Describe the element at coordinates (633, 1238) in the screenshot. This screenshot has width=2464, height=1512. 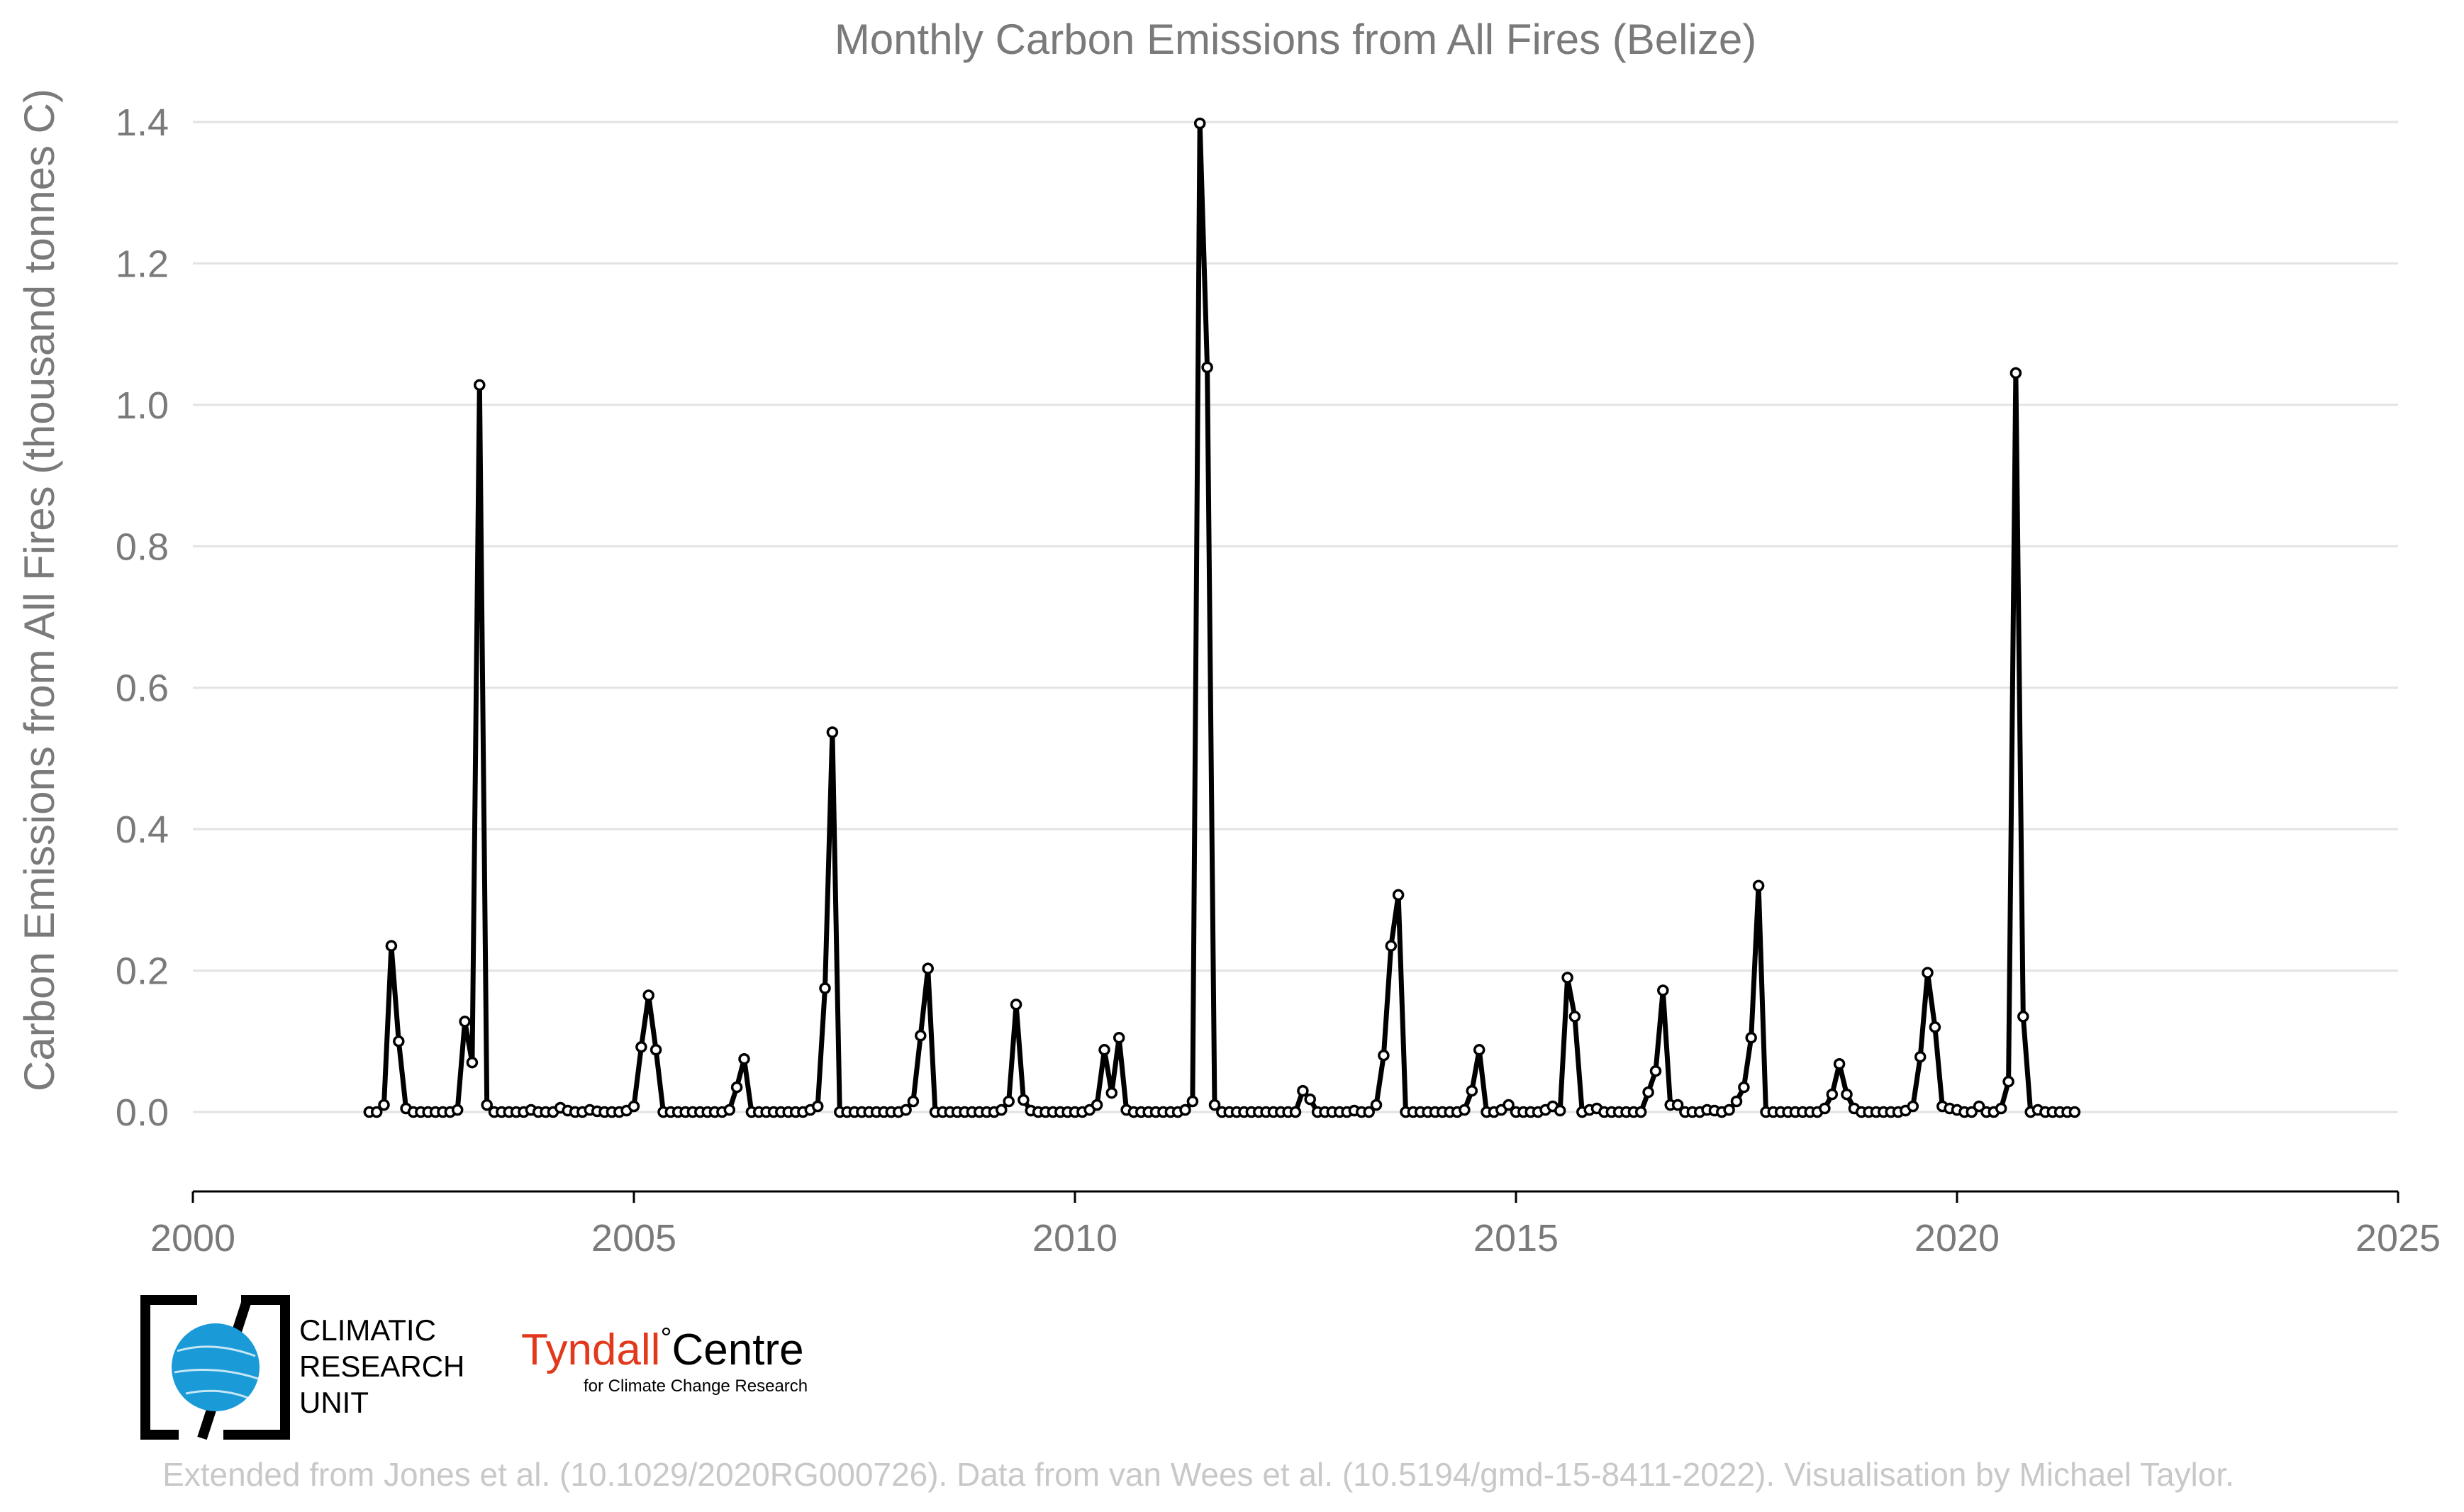
I see `x-tick-label: 2005` at that location.